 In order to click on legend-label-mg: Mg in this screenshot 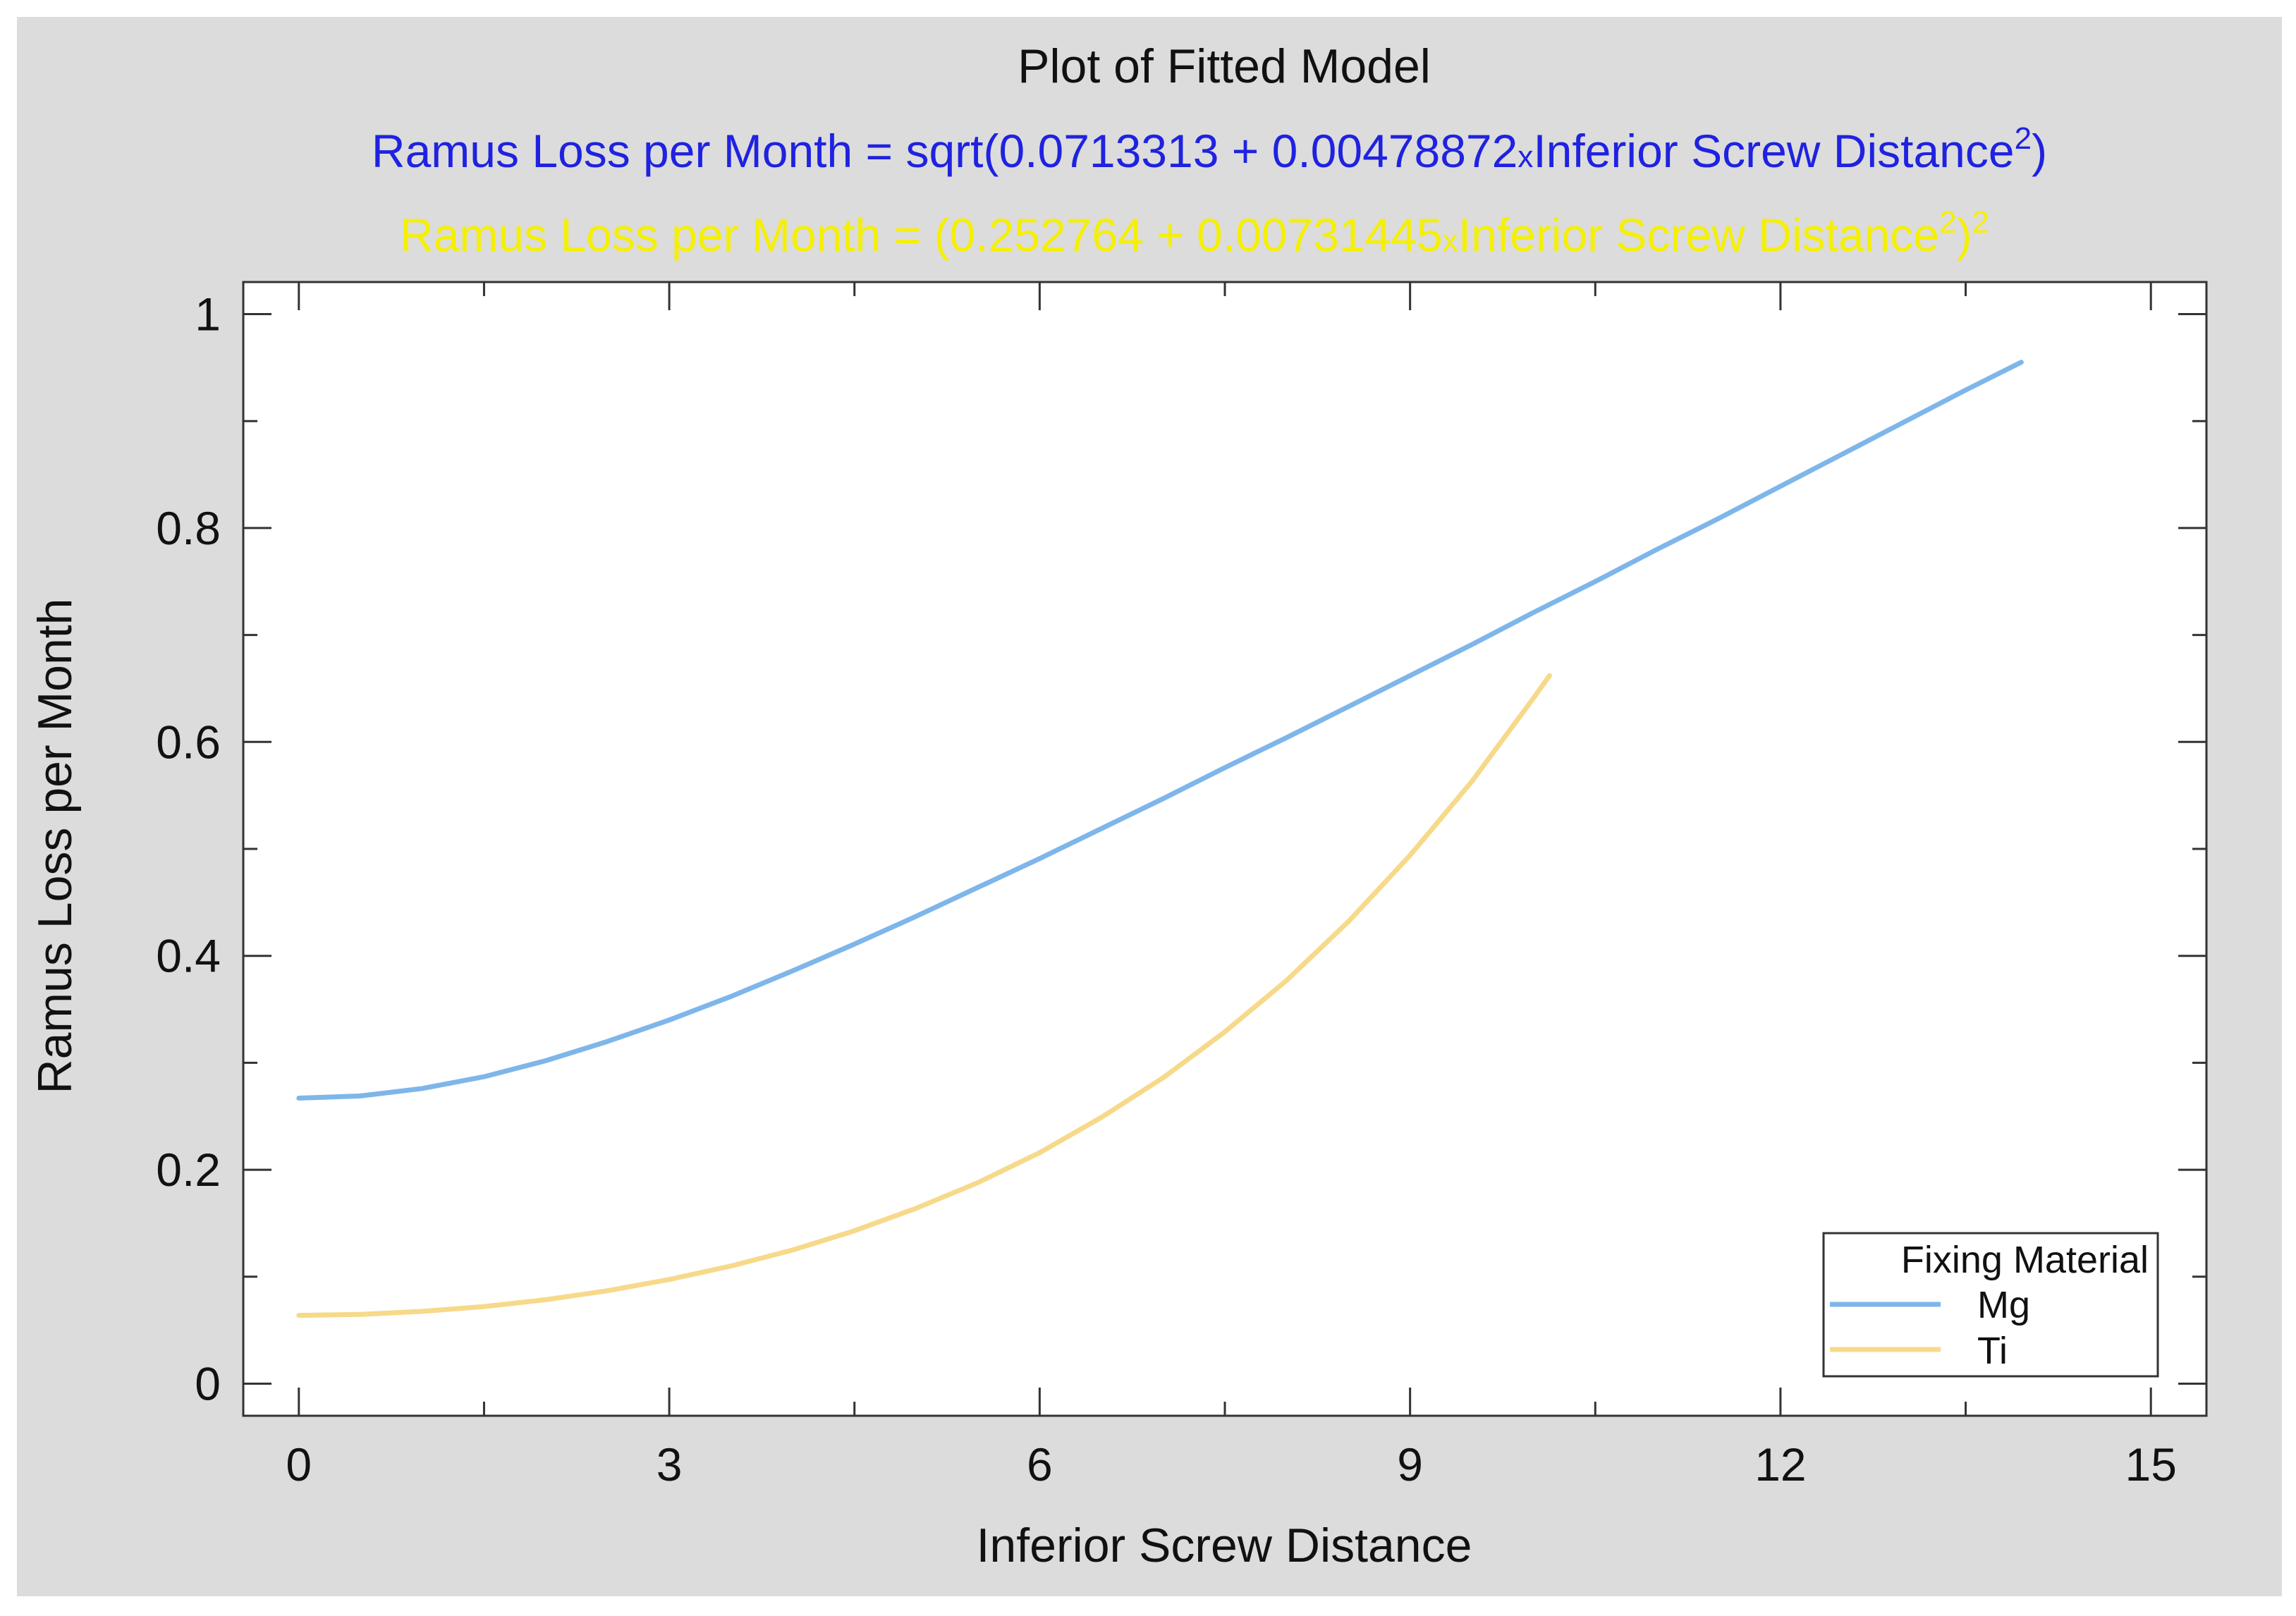, I will do `click(2003, 1305)`.